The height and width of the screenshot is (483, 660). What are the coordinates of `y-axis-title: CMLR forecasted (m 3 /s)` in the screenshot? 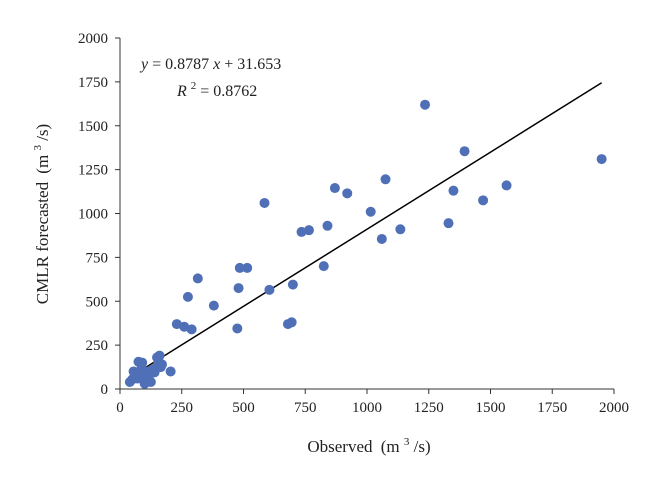 It's located at (39, 214).